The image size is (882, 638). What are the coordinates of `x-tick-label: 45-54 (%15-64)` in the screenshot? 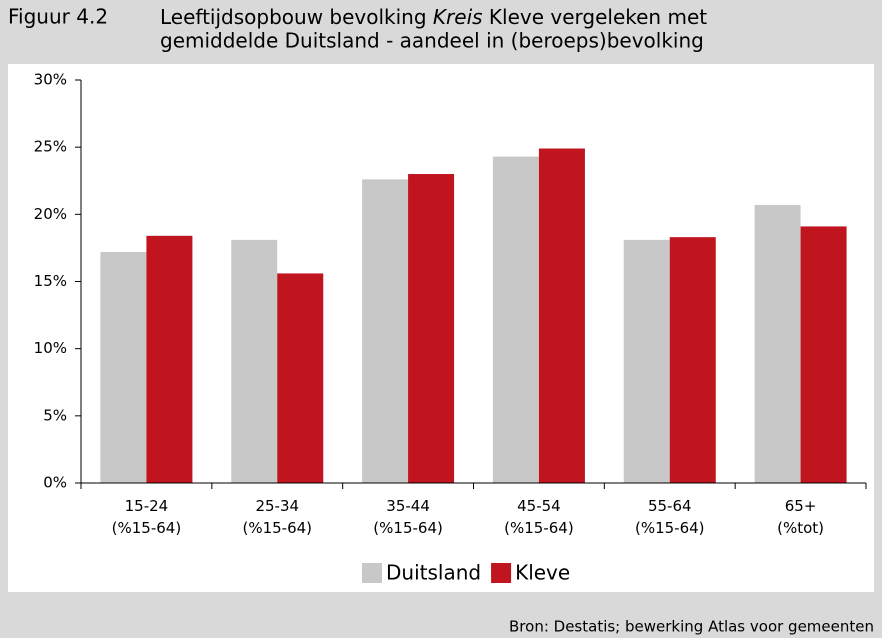 It's located at (539, 517).